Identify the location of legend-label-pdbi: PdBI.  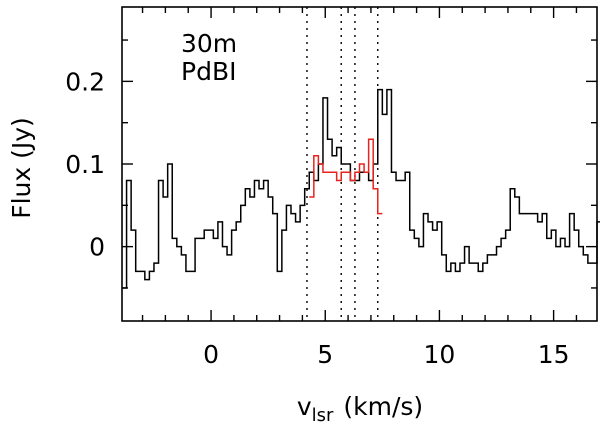
(208, 71).